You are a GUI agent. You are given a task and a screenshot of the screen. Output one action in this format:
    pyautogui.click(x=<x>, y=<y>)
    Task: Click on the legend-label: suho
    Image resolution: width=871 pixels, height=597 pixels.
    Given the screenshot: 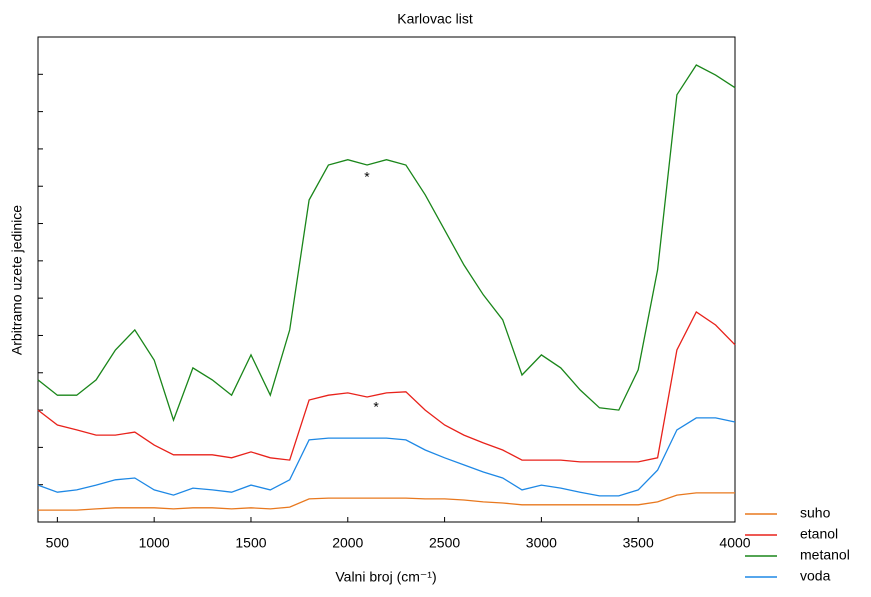 What is the action you would take?
    pyautogui.click(x=815, y=513)
    